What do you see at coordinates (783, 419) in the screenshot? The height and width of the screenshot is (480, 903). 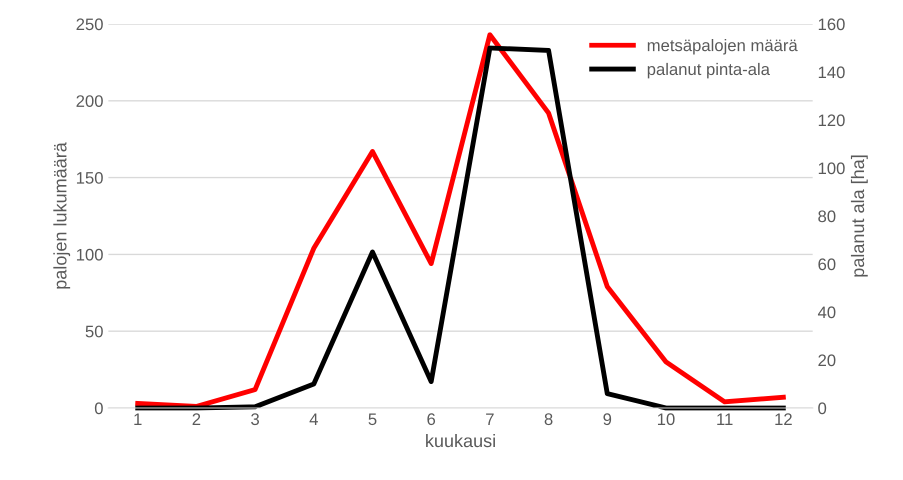 I see `x-tick-label: 12` at bounding box center [783, 419].